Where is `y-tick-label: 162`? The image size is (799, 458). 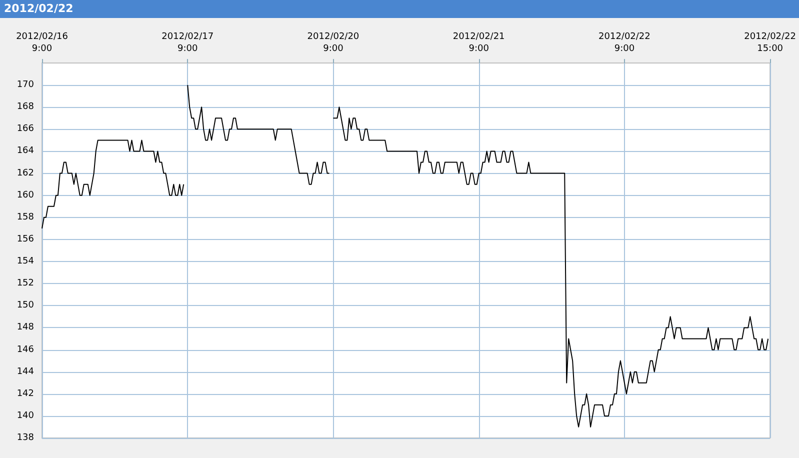 y-tick-label: 162 is located at coordinates (25, 173).